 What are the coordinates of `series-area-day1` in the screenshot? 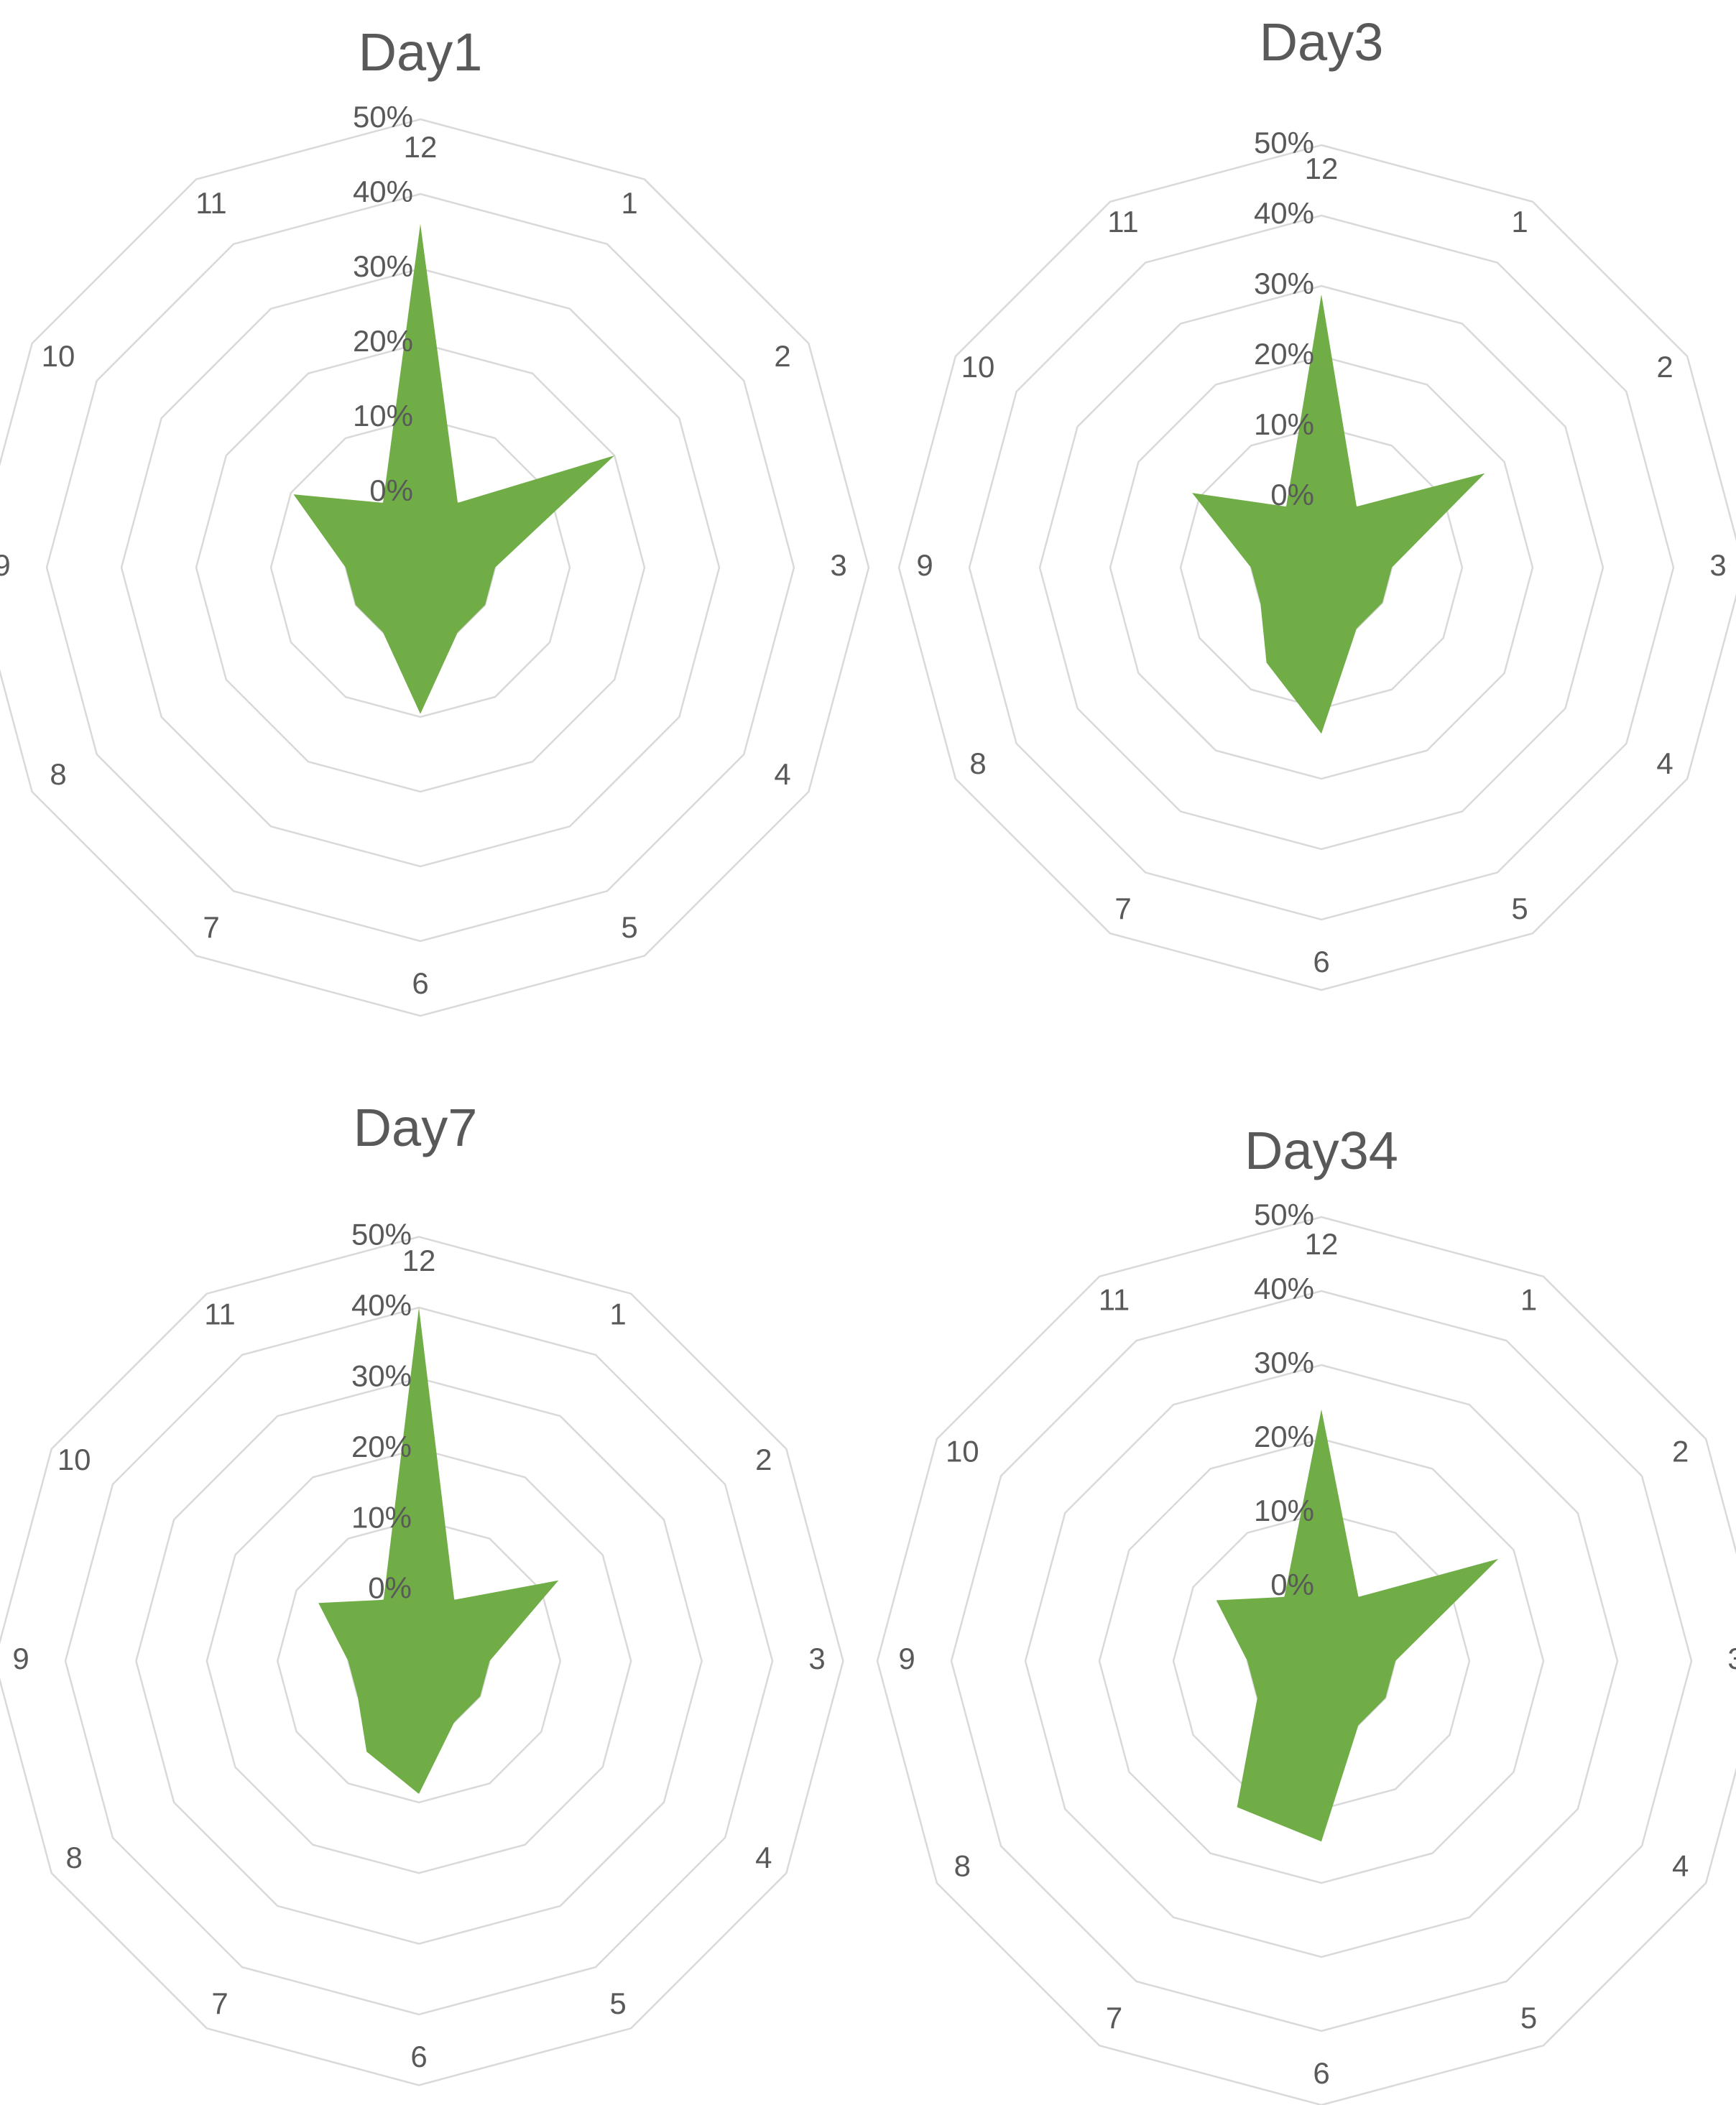 It's located at (454, 468).